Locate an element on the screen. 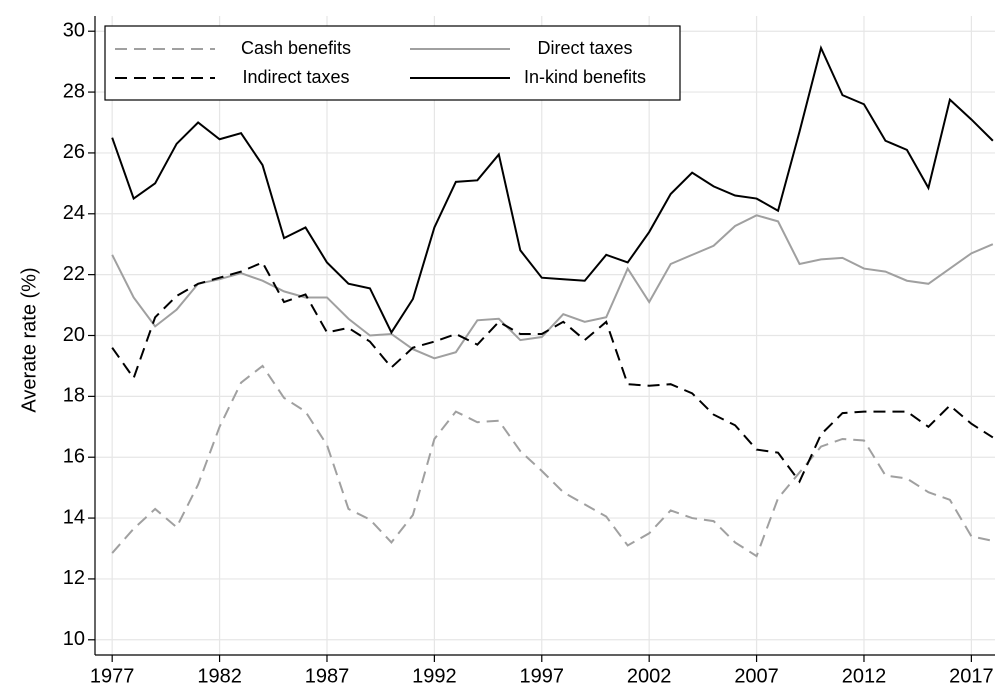 Image resolution: width=1000 pixels, height=693 pixels. legend-box is located at coordinates (392, 63).